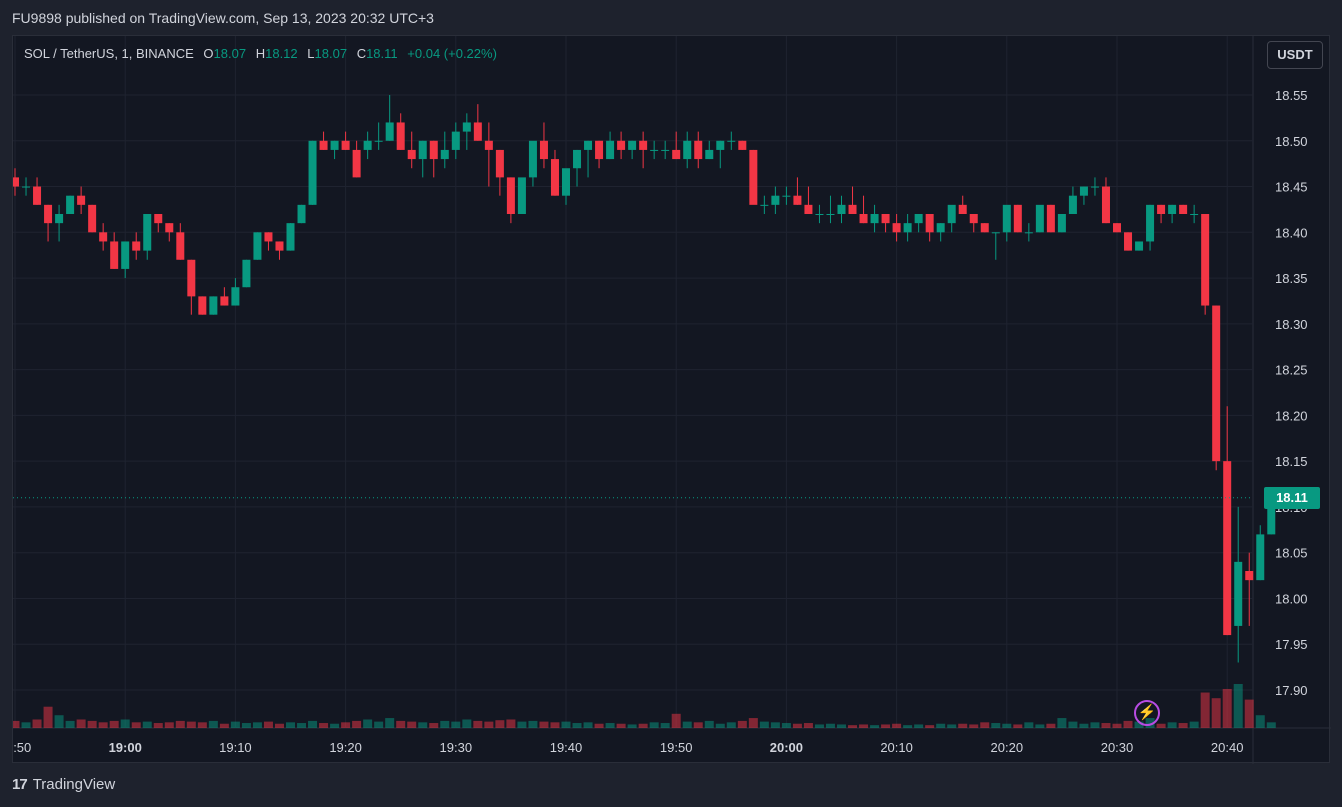 This screenshot has height=807, width=1342. I want to click on price-tick-label: 17.95, so click(1291, 644).